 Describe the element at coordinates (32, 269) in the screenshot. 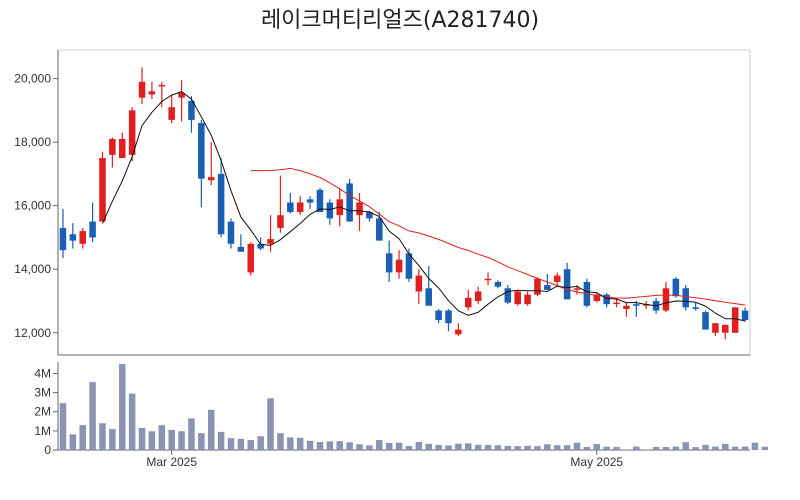

I see `price-tick-label: 14,000` at that location.